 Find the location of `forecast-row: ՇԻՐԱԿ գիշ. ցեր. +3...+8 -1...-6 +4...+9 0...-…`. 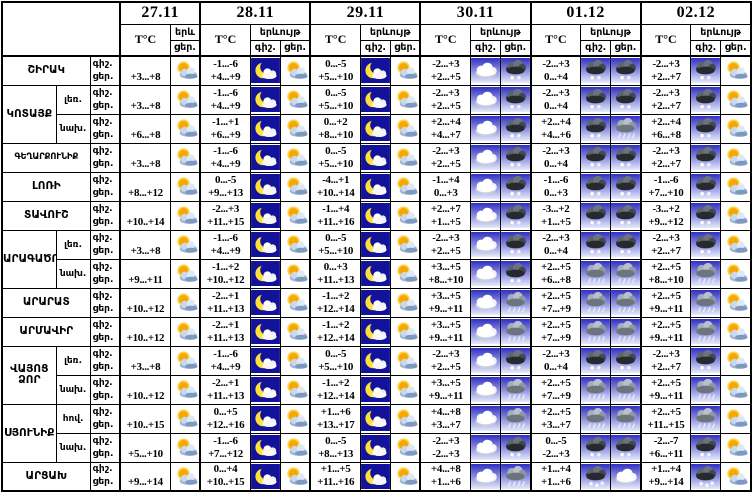

forecast-row: ՇԻՐԱԿ գիշ. ցեր. +3...+8 -1...-6 +4...+9 0...-… is located at coordinates (376, 70).